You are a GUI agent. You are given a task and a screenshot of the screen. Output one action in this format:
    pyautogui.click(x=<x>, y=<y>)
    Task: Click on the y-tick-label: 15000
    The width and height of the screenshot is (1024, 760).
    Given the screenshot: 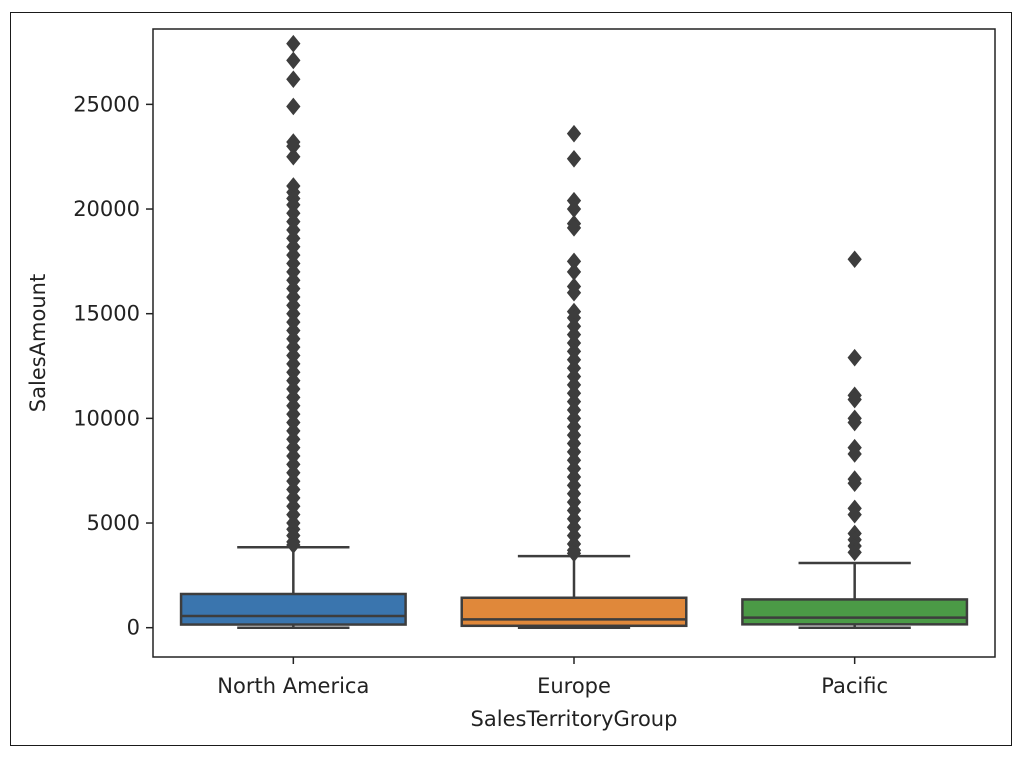 What is the action you would take?
    pyautogui.click(x=106, y=314)
    